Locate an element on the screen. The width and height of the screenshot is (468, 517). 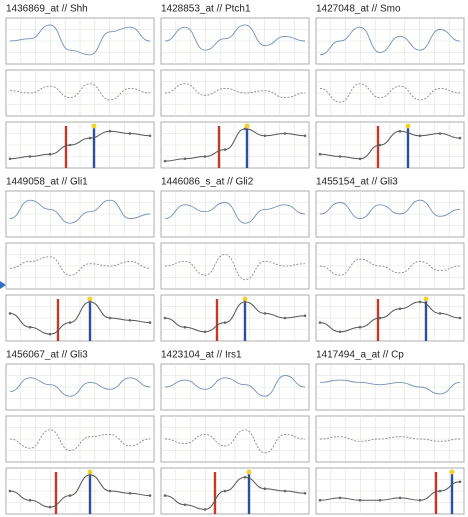
panel-title: 1423104_at // Irs1 is located at coordinates (201, 355).